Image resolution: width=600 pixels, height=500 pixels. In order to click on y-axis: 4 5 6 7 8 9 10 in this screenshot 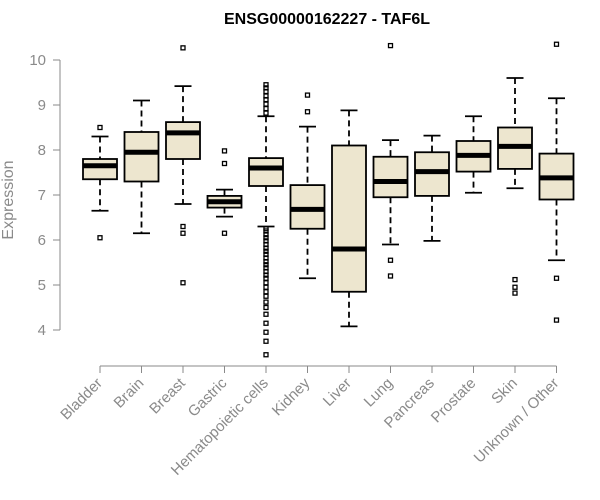, I will do `click(45, 195)`.